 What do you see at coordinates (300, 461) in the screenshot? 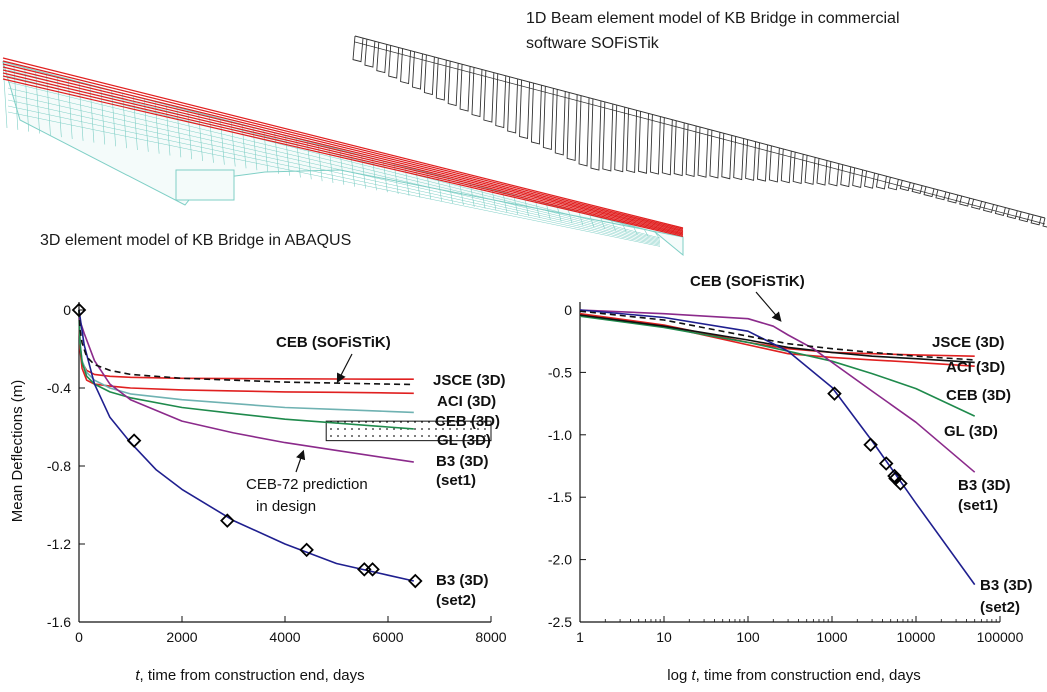
I see `ceb72-arrow` at bounding box center [300, 461].